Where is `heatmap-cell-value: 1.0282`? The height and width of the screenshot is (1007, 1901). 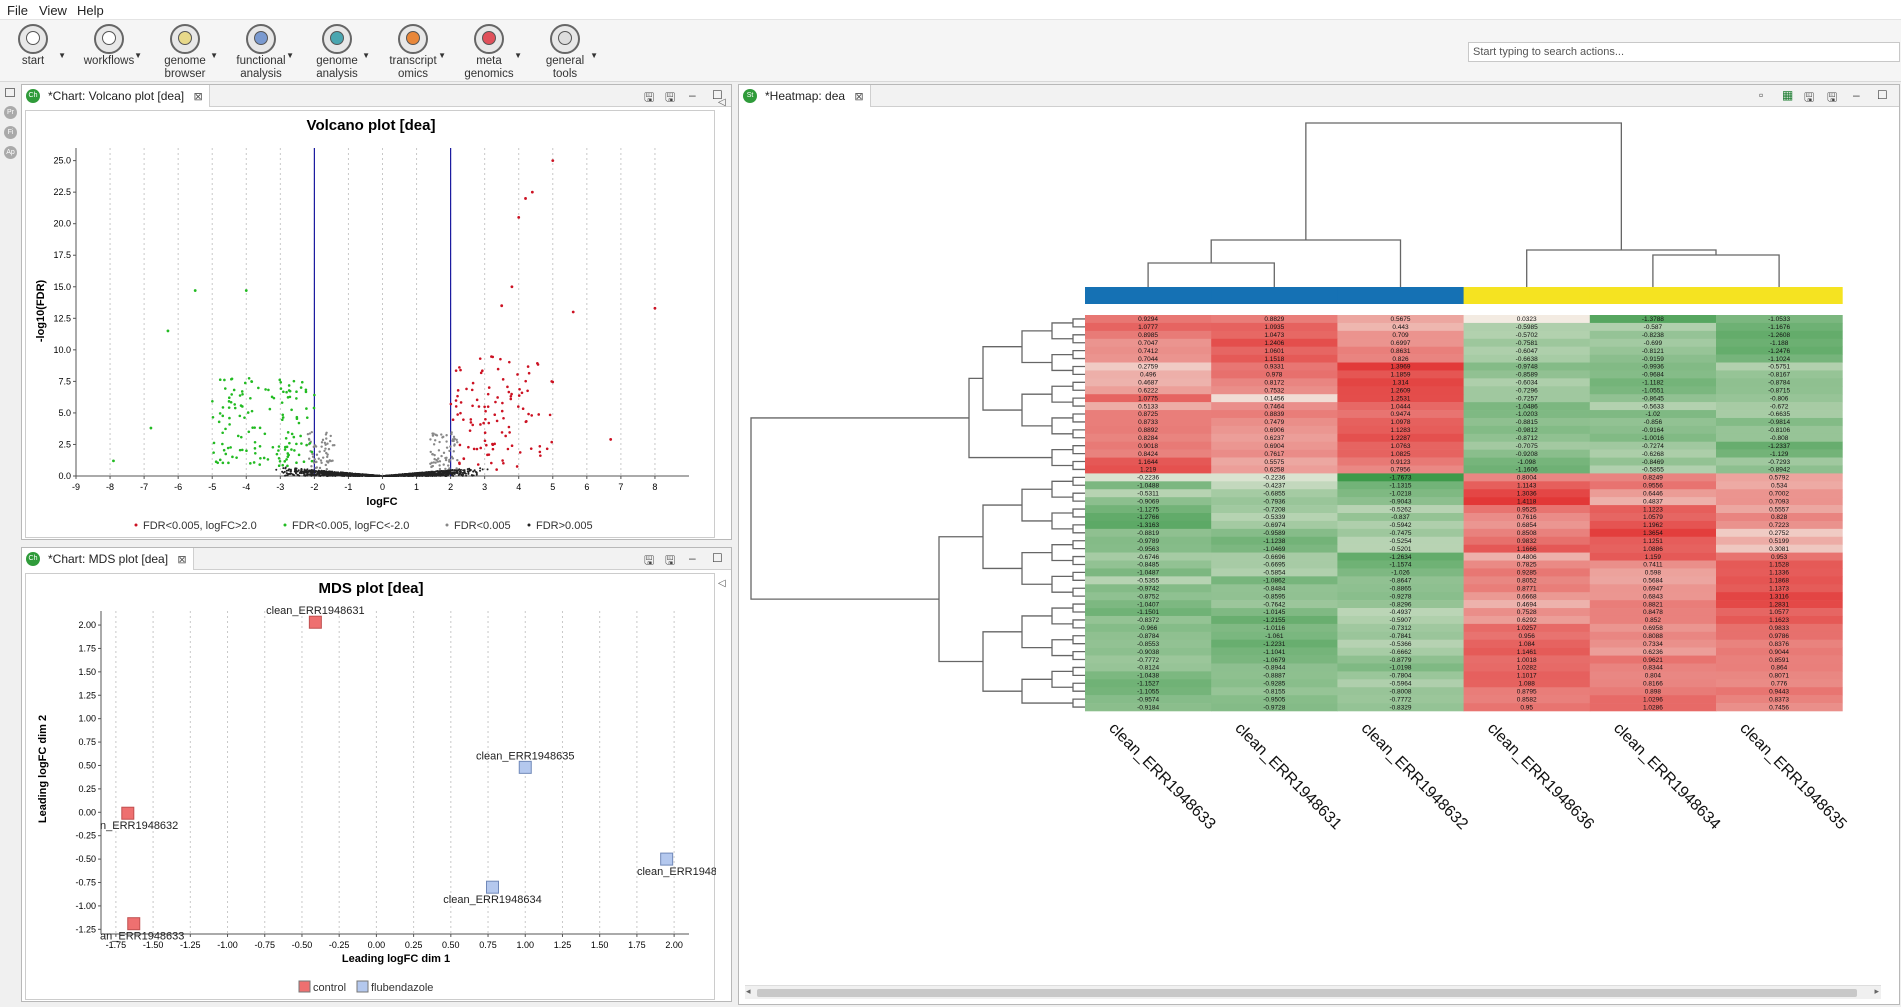
heatmap-cell-value: 1.0282 is located at coordinates (1527, 668).